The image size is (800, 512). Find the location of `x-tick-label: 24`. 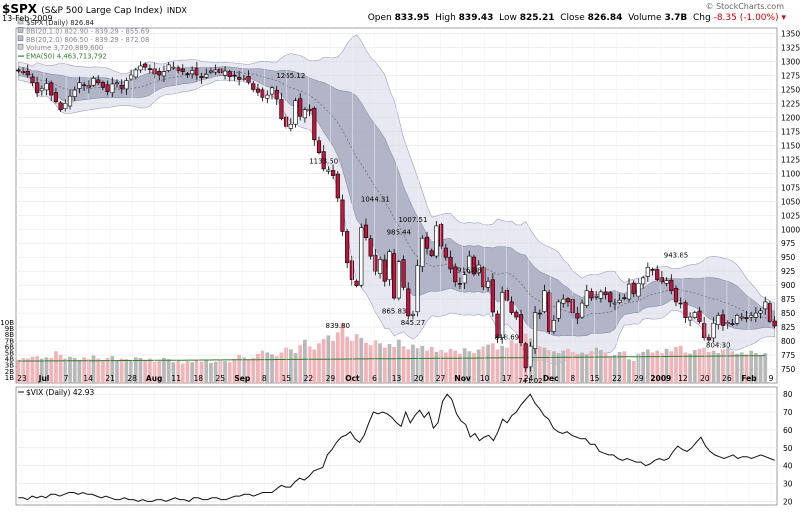

x-tick-label: 24 is located at coordinates (529, 378).